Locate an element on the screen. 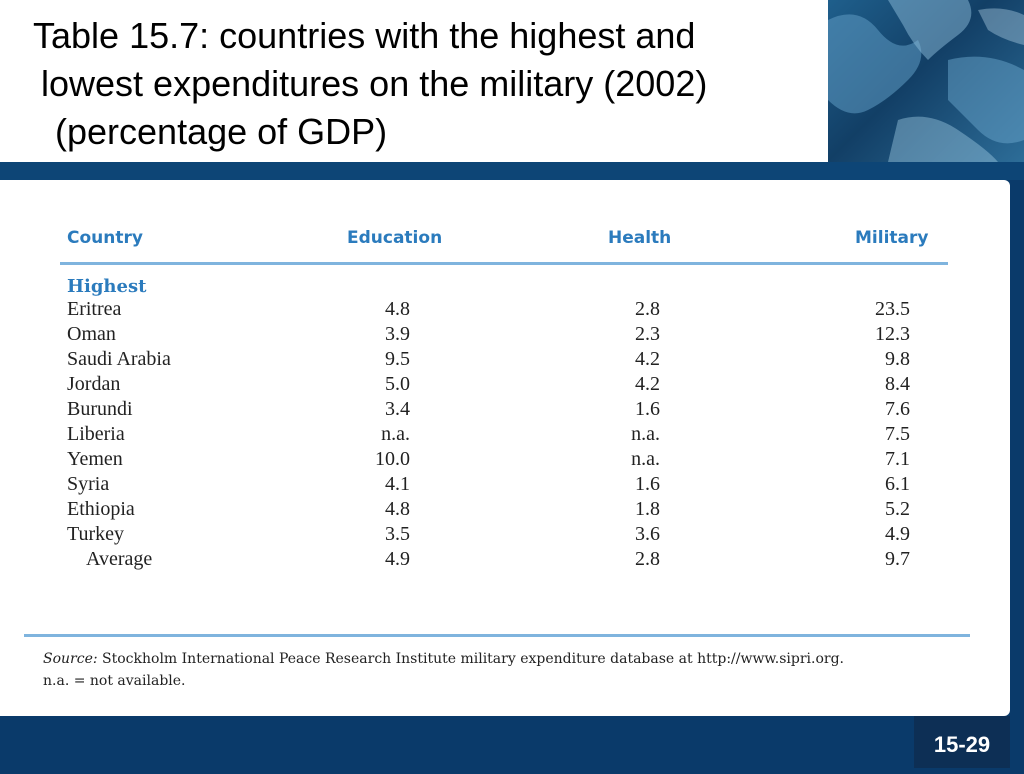 The image size is (1024, 774). cell-military: 7.1 is located at coordinates (897, 459).